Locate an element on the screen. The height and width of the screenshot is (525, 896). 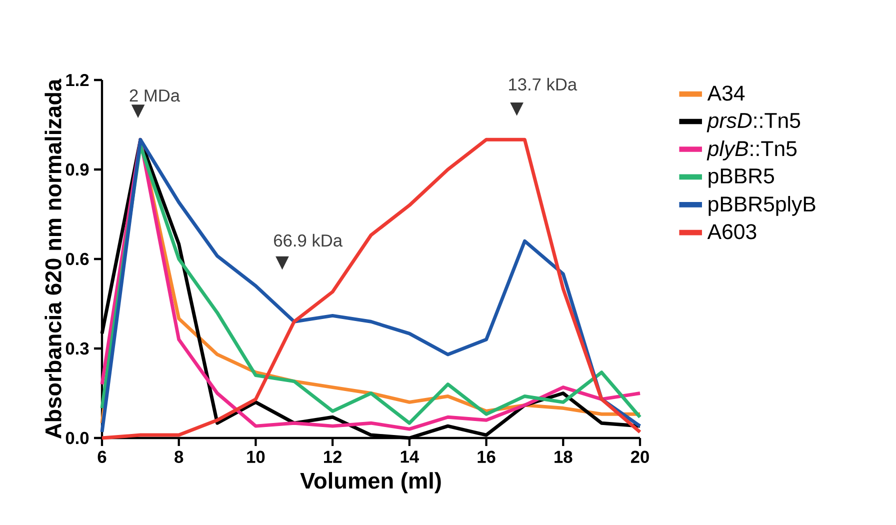
legend-label: pBBR5plyB is located at coordinates (762, 206).